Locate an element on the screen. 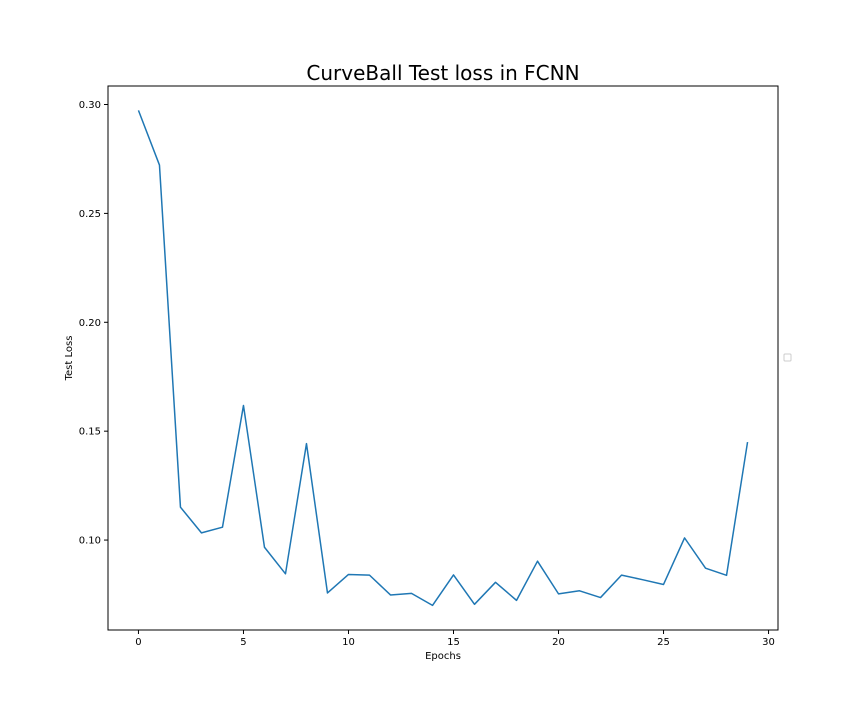  x-tick-label: 5 is located at coordinates (243, 642).